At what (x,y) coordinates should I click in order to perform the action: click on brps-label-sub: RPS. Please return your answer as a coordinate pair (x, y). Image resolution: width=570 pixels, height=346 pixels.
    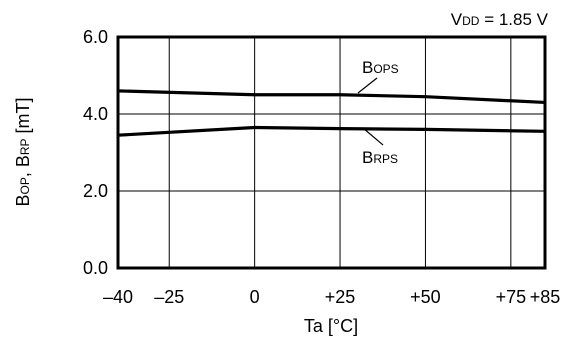
    Looking at the image, I should click on (385, 159).